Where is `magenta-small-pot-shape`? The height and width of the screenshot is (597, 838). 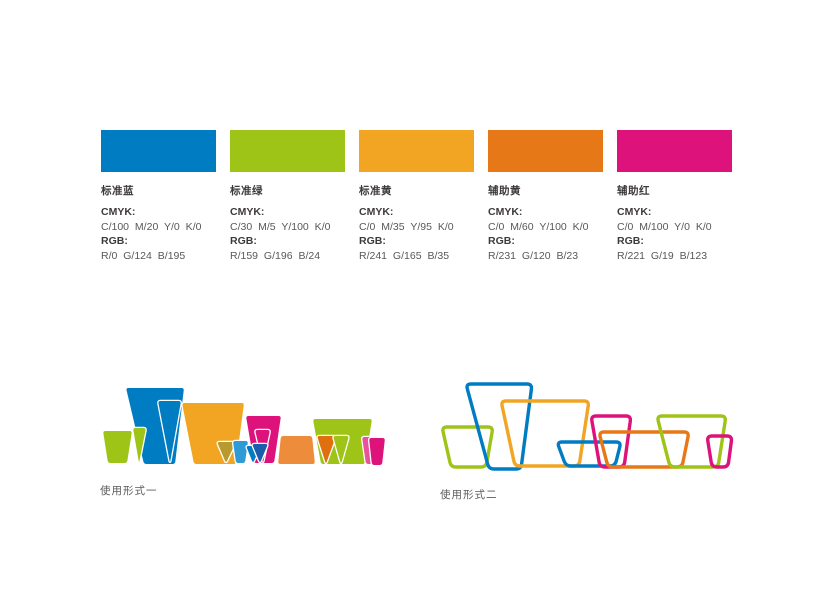 magenta-small-pot-shape is located at coordinates (377, 451).